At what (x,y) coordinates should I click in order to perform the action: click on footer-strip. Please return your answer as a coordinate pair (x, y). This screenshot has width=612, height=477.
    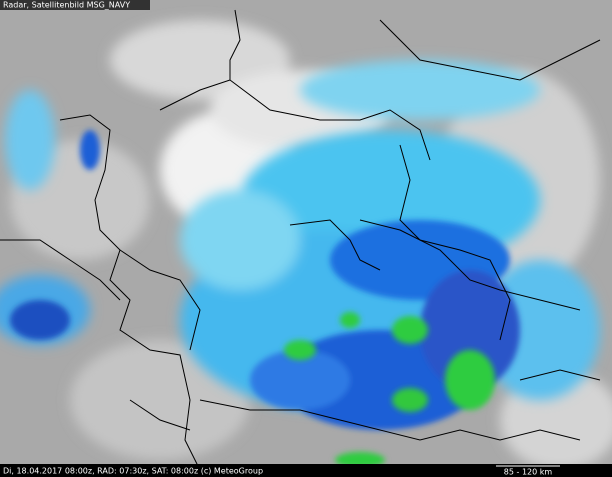
    Looking at the image, I should click on (306, 470).